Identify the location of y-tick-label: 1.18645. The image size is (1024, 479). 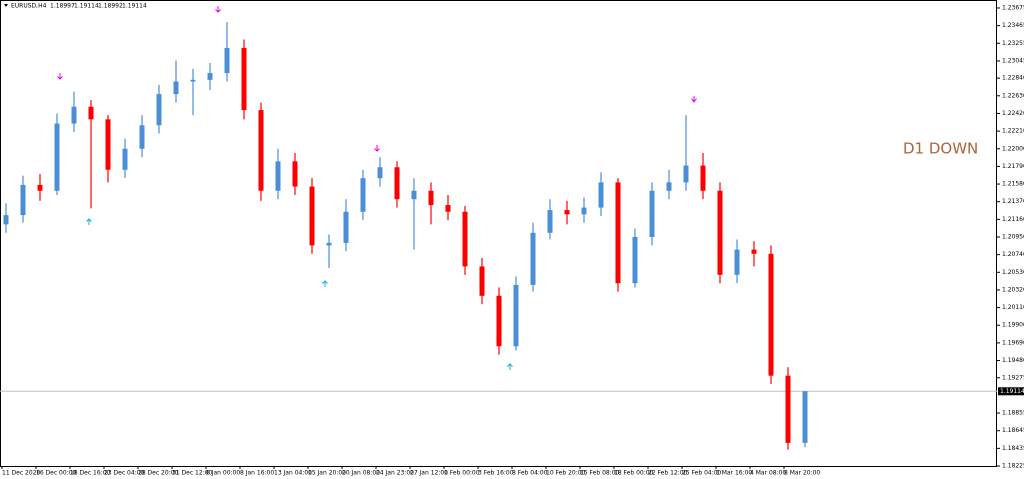
(1013, 430).